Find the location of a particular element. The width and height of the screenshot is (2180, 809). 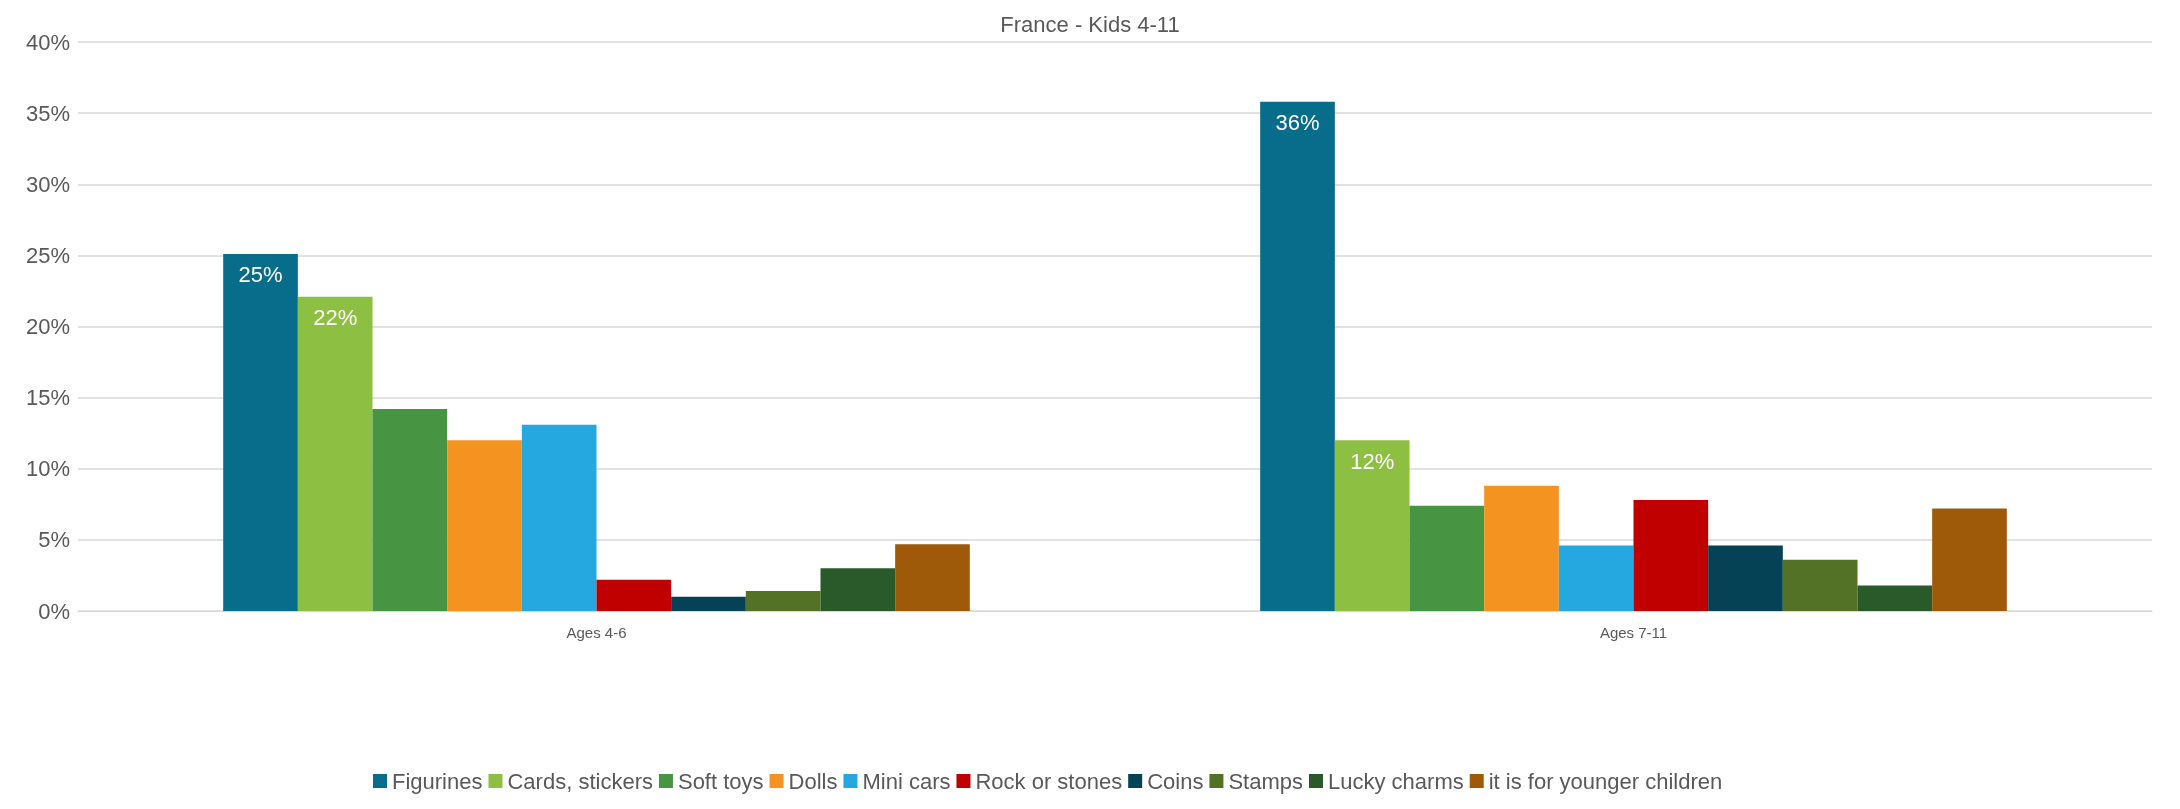

y-tick-label: 15% is located at coordinates (47, 398).